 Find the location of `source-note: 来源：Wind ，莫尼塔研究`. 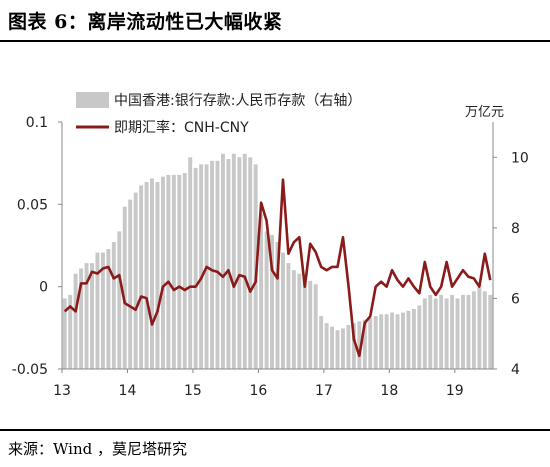

source-note: 来源：Wind ，莫尼塔研究 is located at coordinates (97, 449).